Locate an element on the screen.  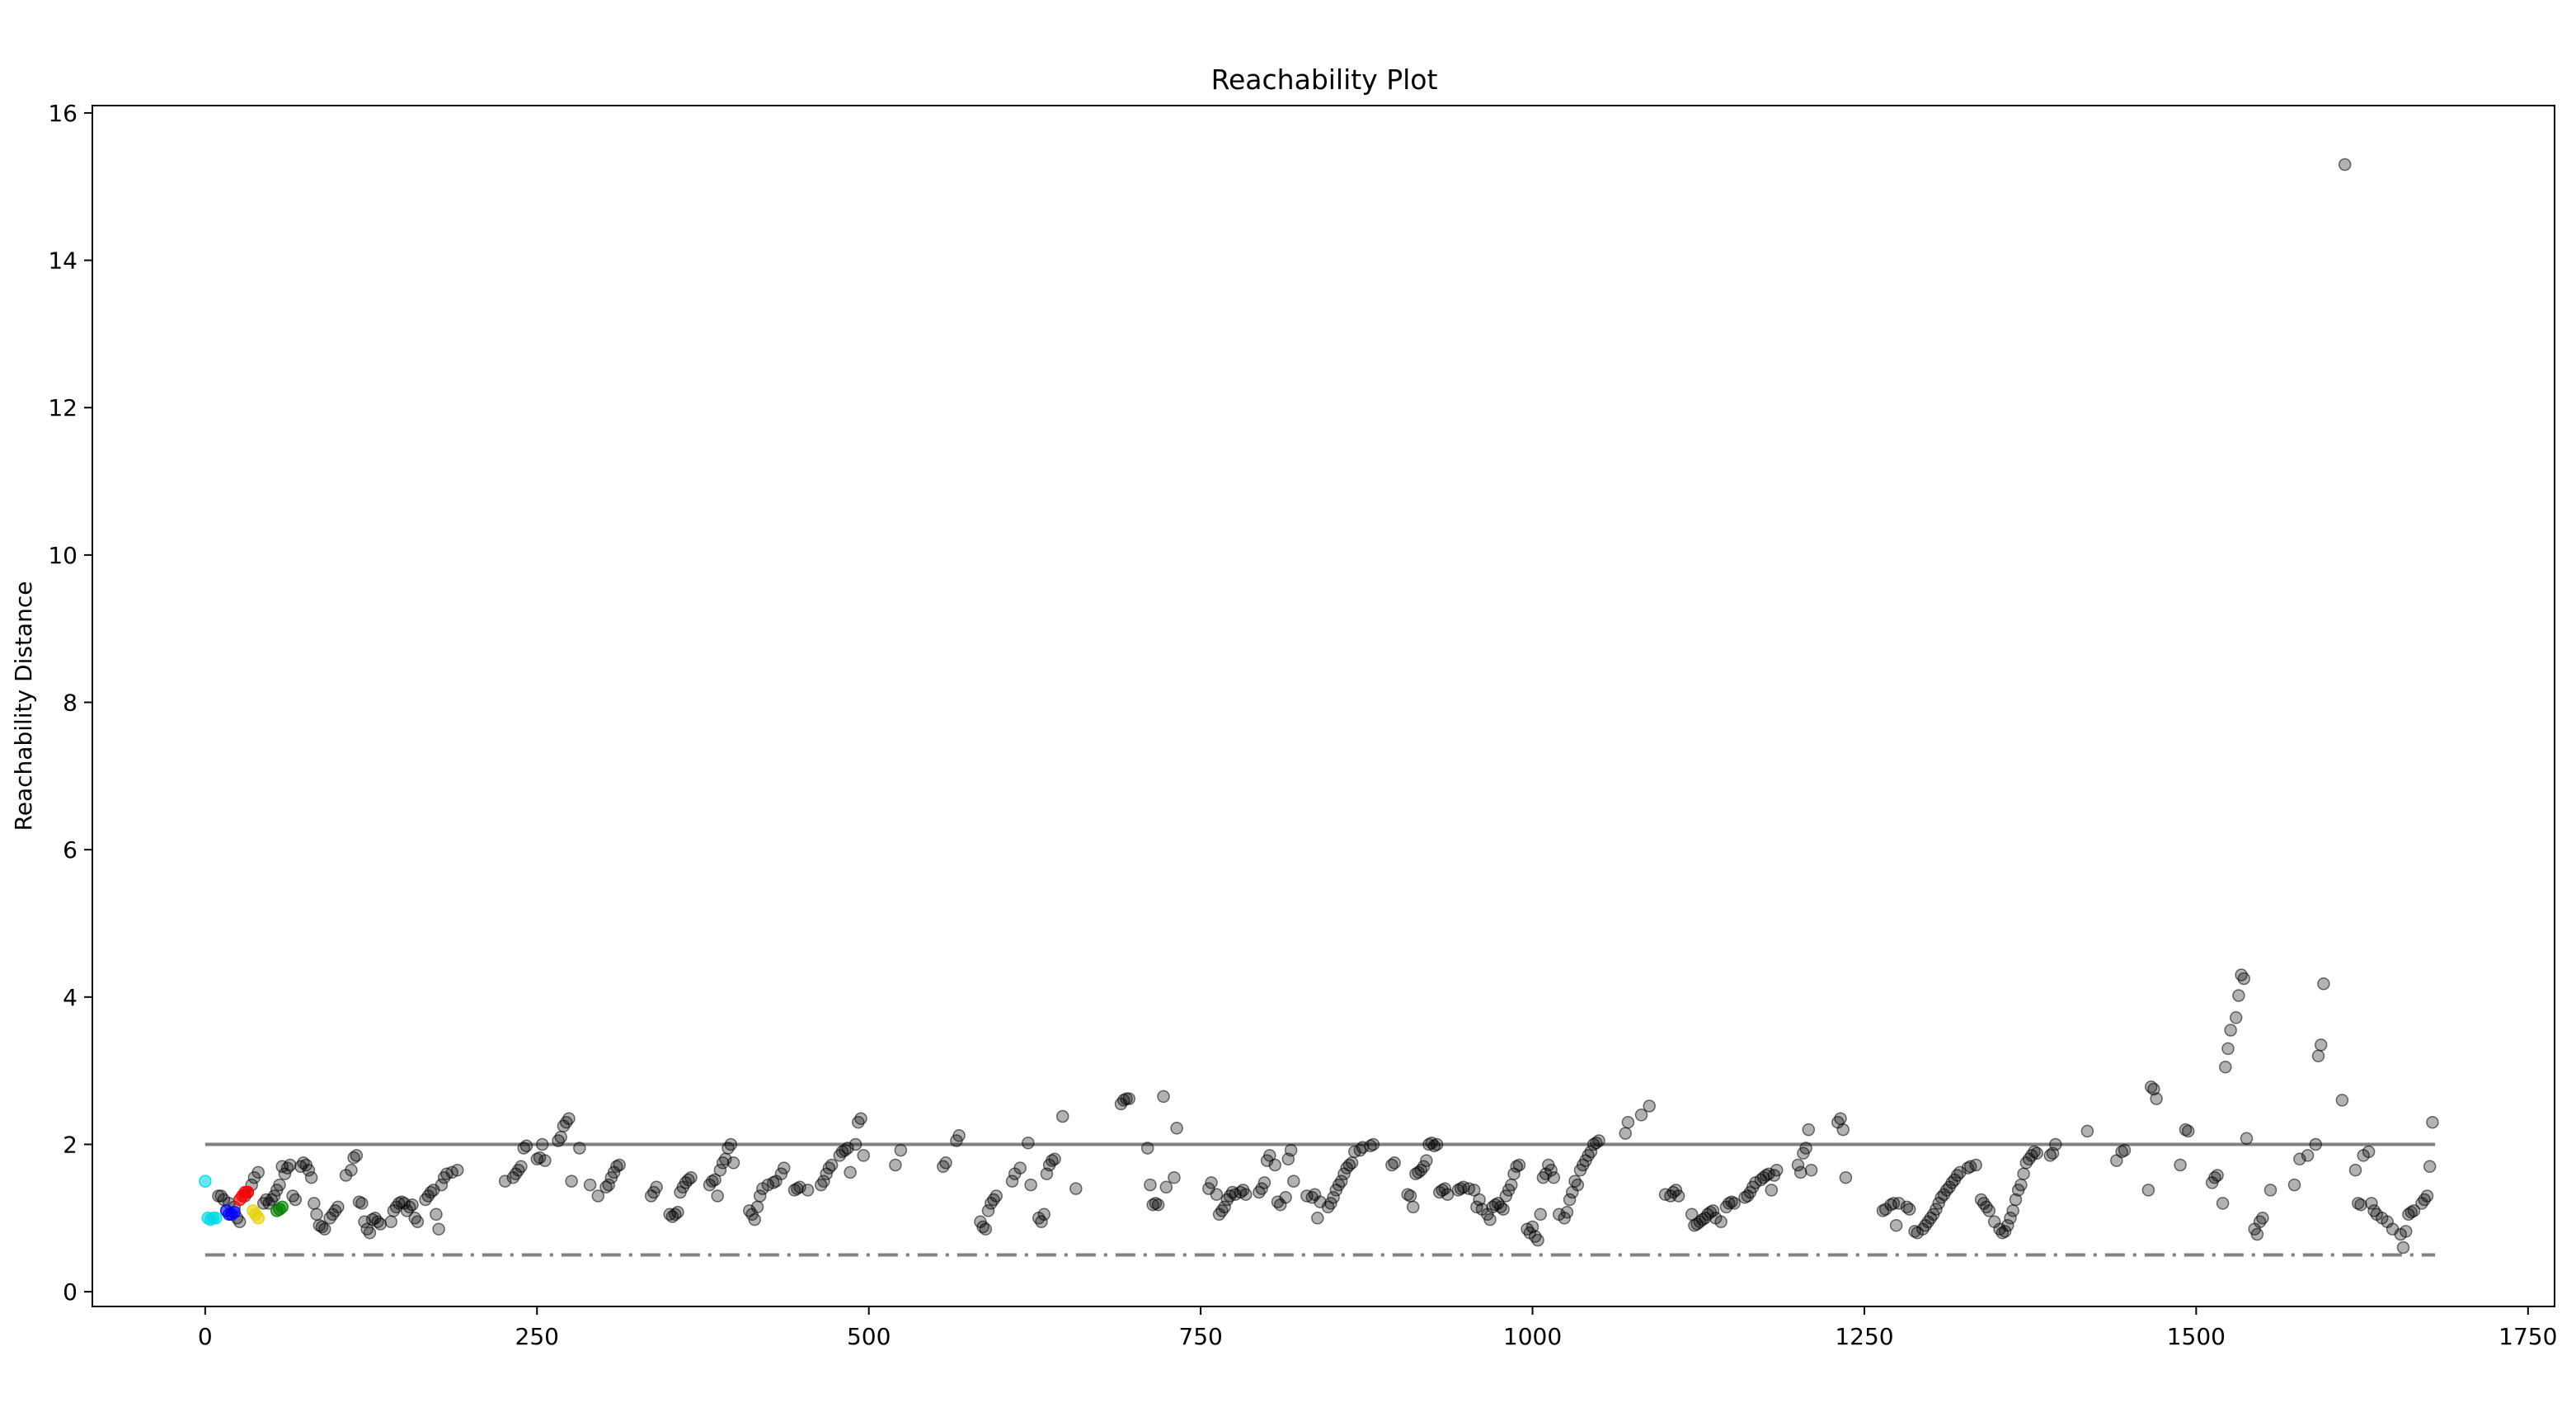
y-axis: 0 2 4 6 8 10 12 14 16 is located at coordinates (70, 703).